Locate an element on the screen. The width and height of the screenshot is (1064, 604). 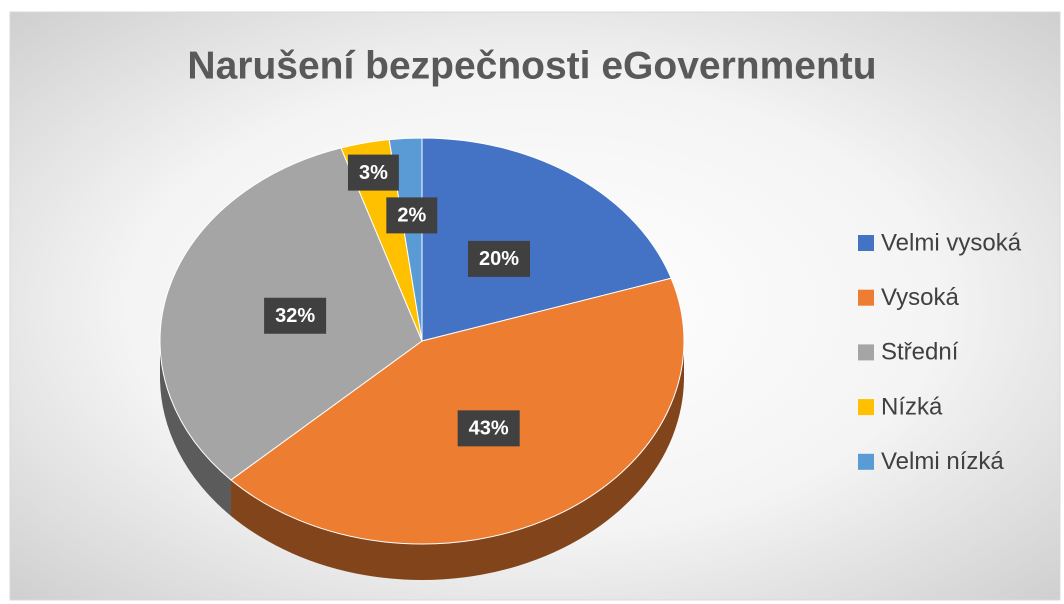
legend-label: Velmi vysoká is located at coordinates (951, 242).